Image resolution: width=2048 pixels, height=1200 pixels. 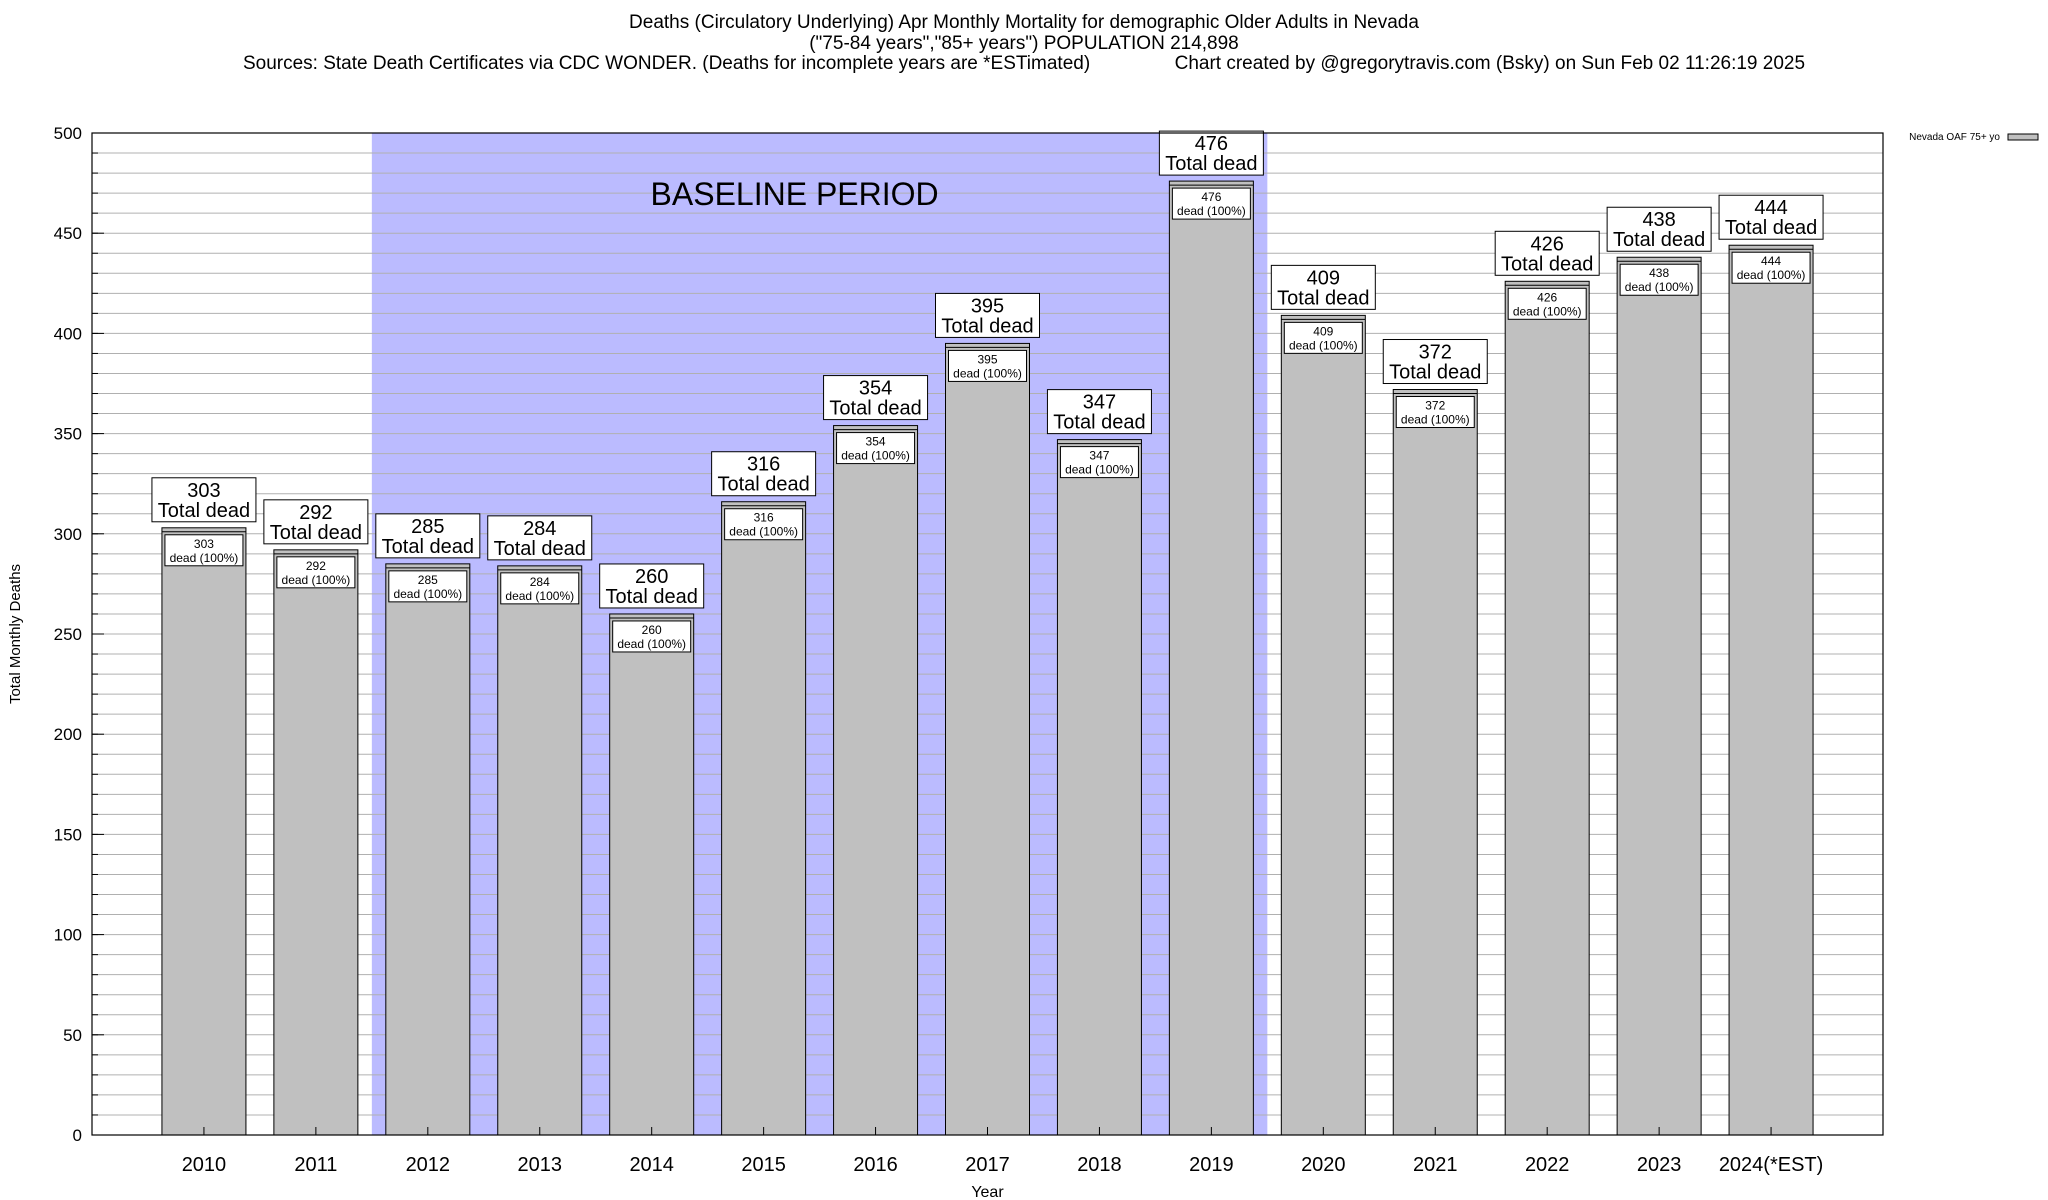 What do you see at coordinates (427, 527) in the screenshot?
I see `bar-total-value: 285` at bounding box center [427, 527].